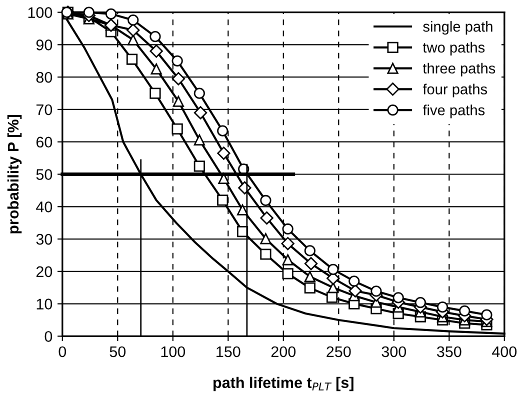  I want to click on y-tick-label: 0, so click(48, 336).